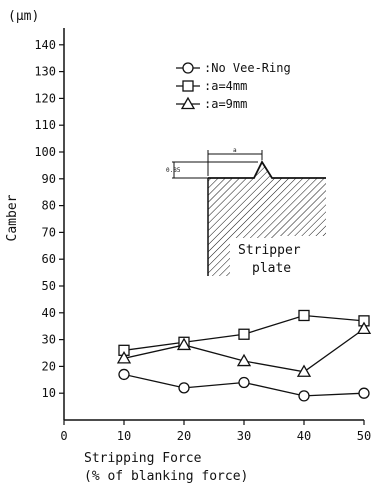 The height and width of the screenshot is (488, 377). What do you see at coordinates (173, 170) in the screenshot?
I see `dim-h-label: 0.85` at bounding box center [173, 170].